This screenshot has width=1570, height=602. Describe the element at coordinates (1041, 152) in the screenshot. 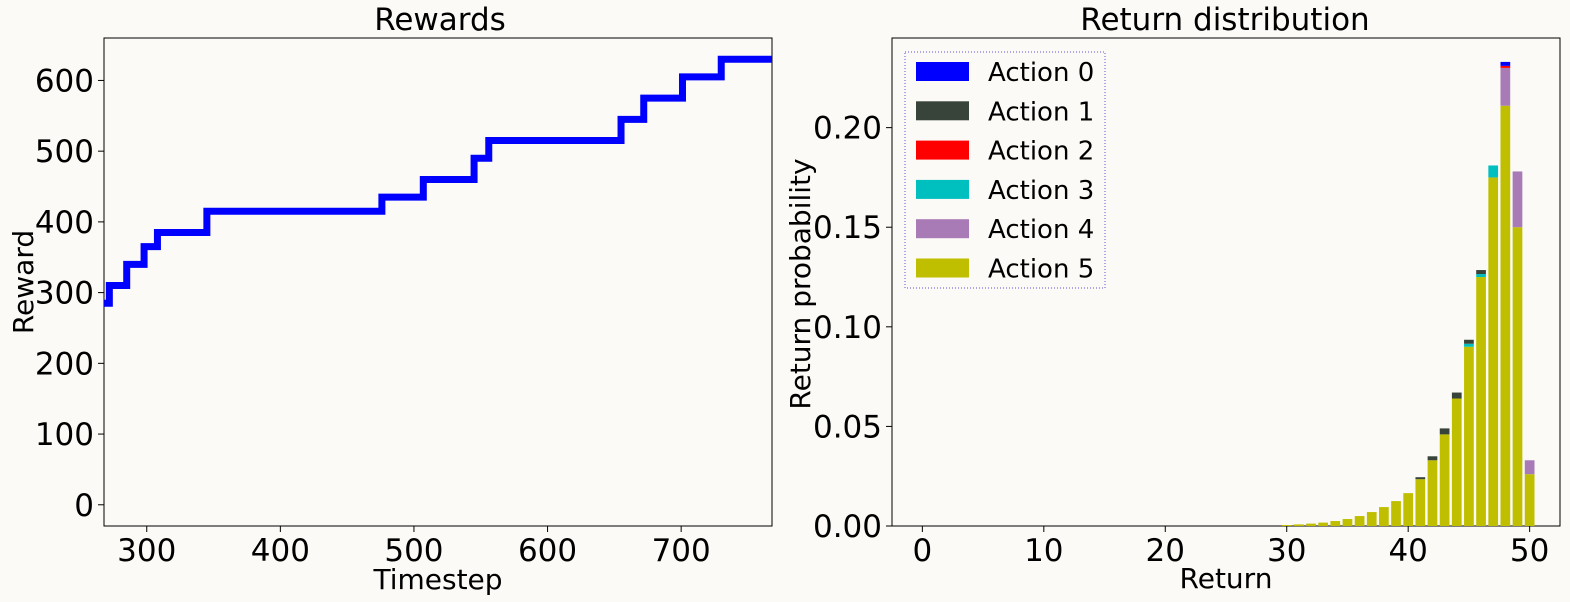

I see `legend-label: Action 2` at that location.